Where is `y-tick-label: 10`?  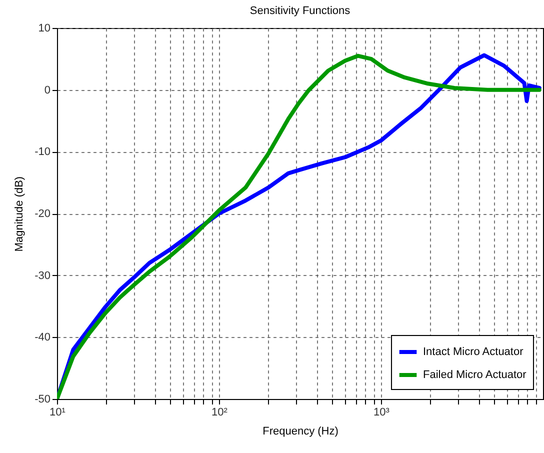
y-tick-label: 10 is located at coordinates (44, 28).